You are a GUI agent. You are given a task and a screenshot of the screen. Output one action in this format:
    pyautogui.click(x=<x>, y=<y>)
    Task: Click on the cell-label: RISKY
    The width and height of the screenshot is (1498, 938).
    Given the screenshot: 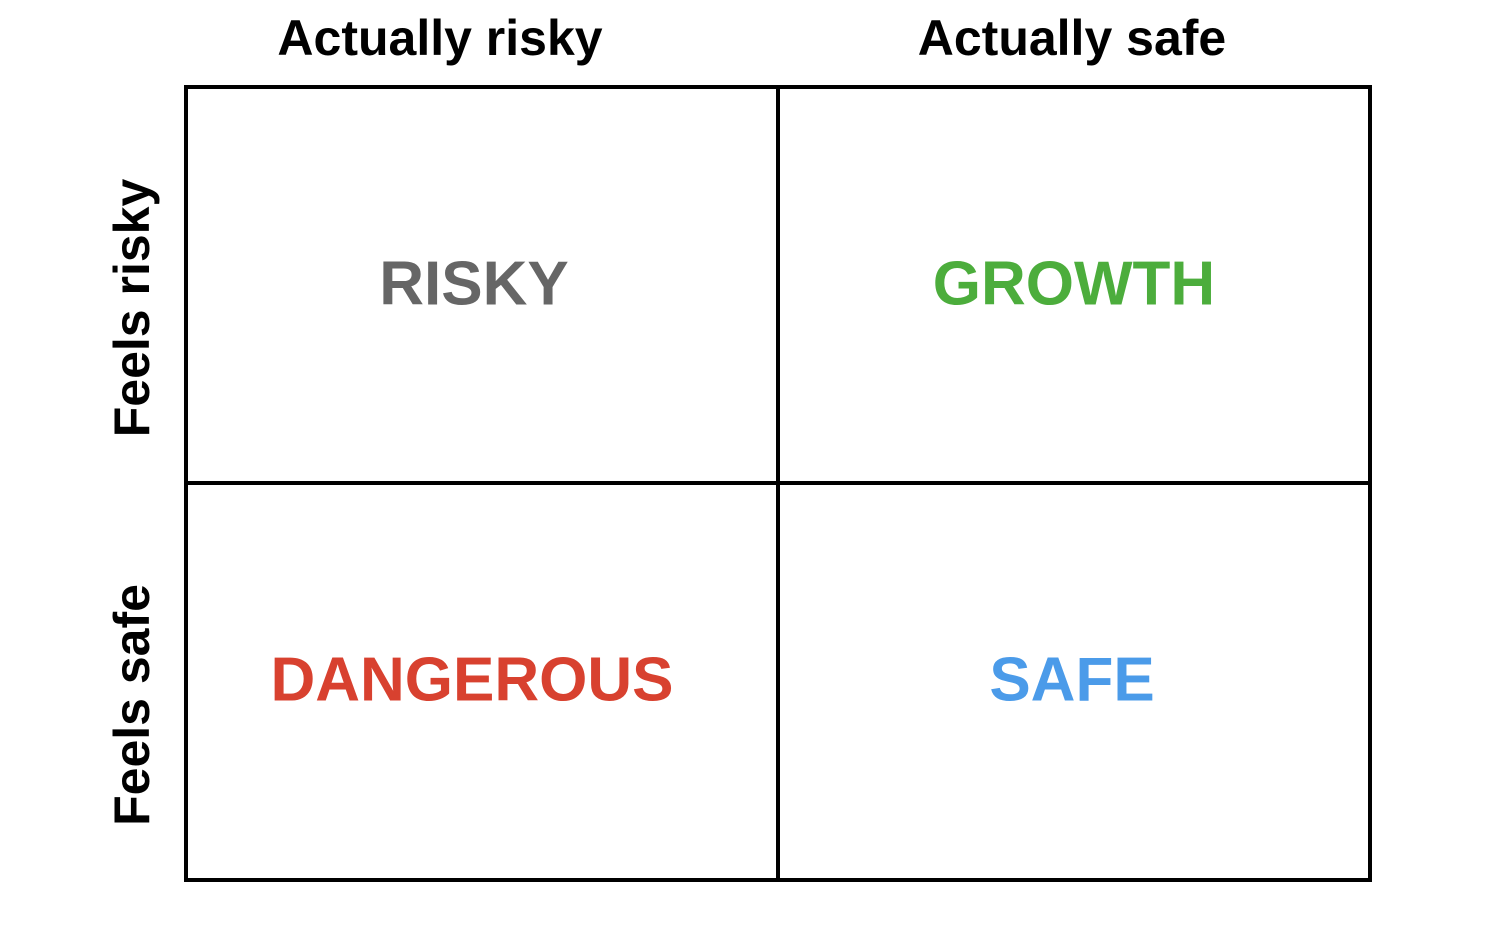 What is the action you would take?
    pyautogui.click(x=473, y=283)
    